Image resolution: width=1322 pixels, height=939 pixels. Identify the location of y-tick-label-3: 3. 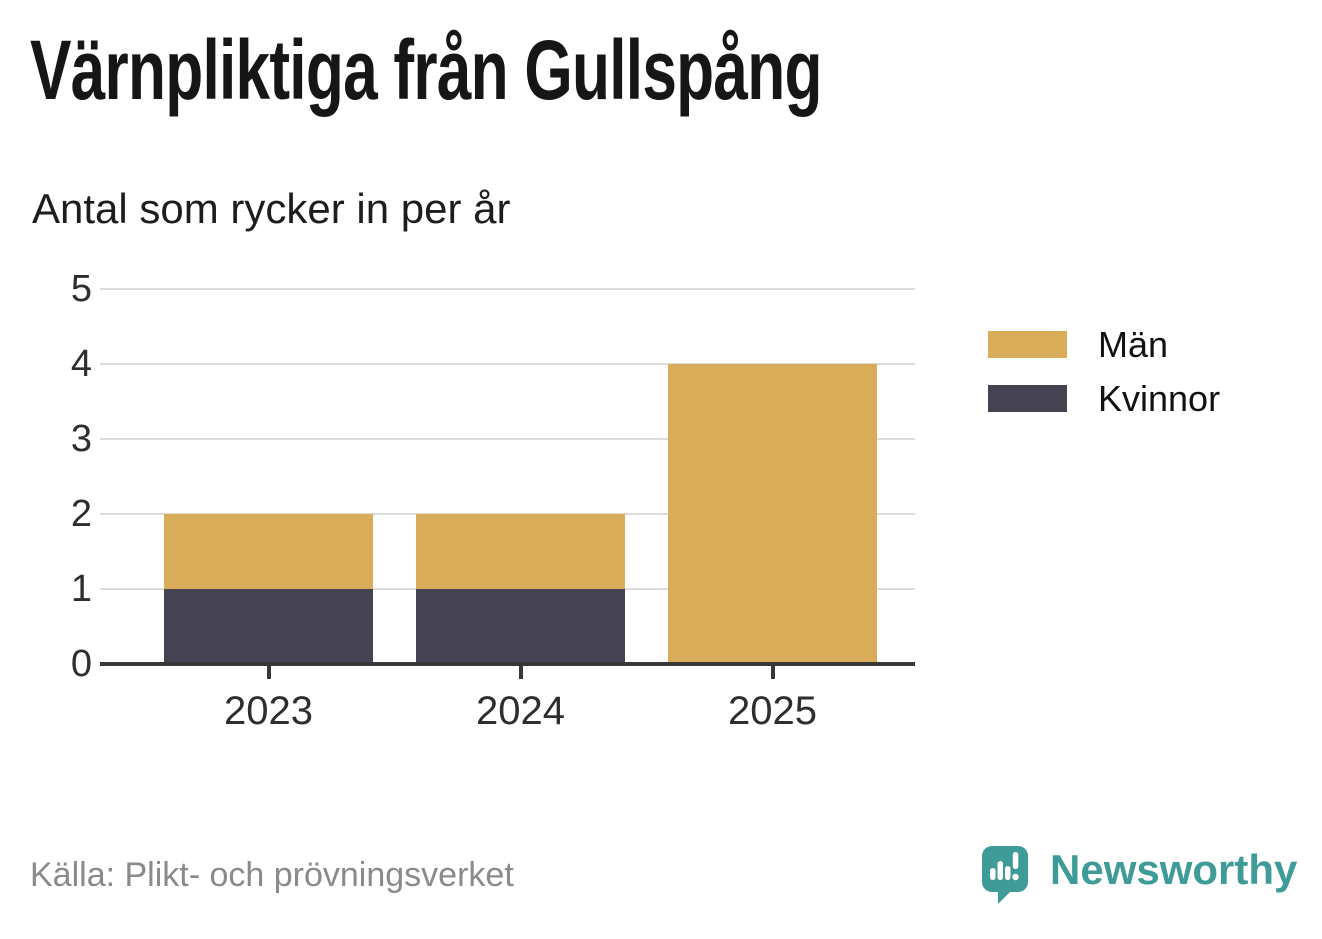
(81, 439).